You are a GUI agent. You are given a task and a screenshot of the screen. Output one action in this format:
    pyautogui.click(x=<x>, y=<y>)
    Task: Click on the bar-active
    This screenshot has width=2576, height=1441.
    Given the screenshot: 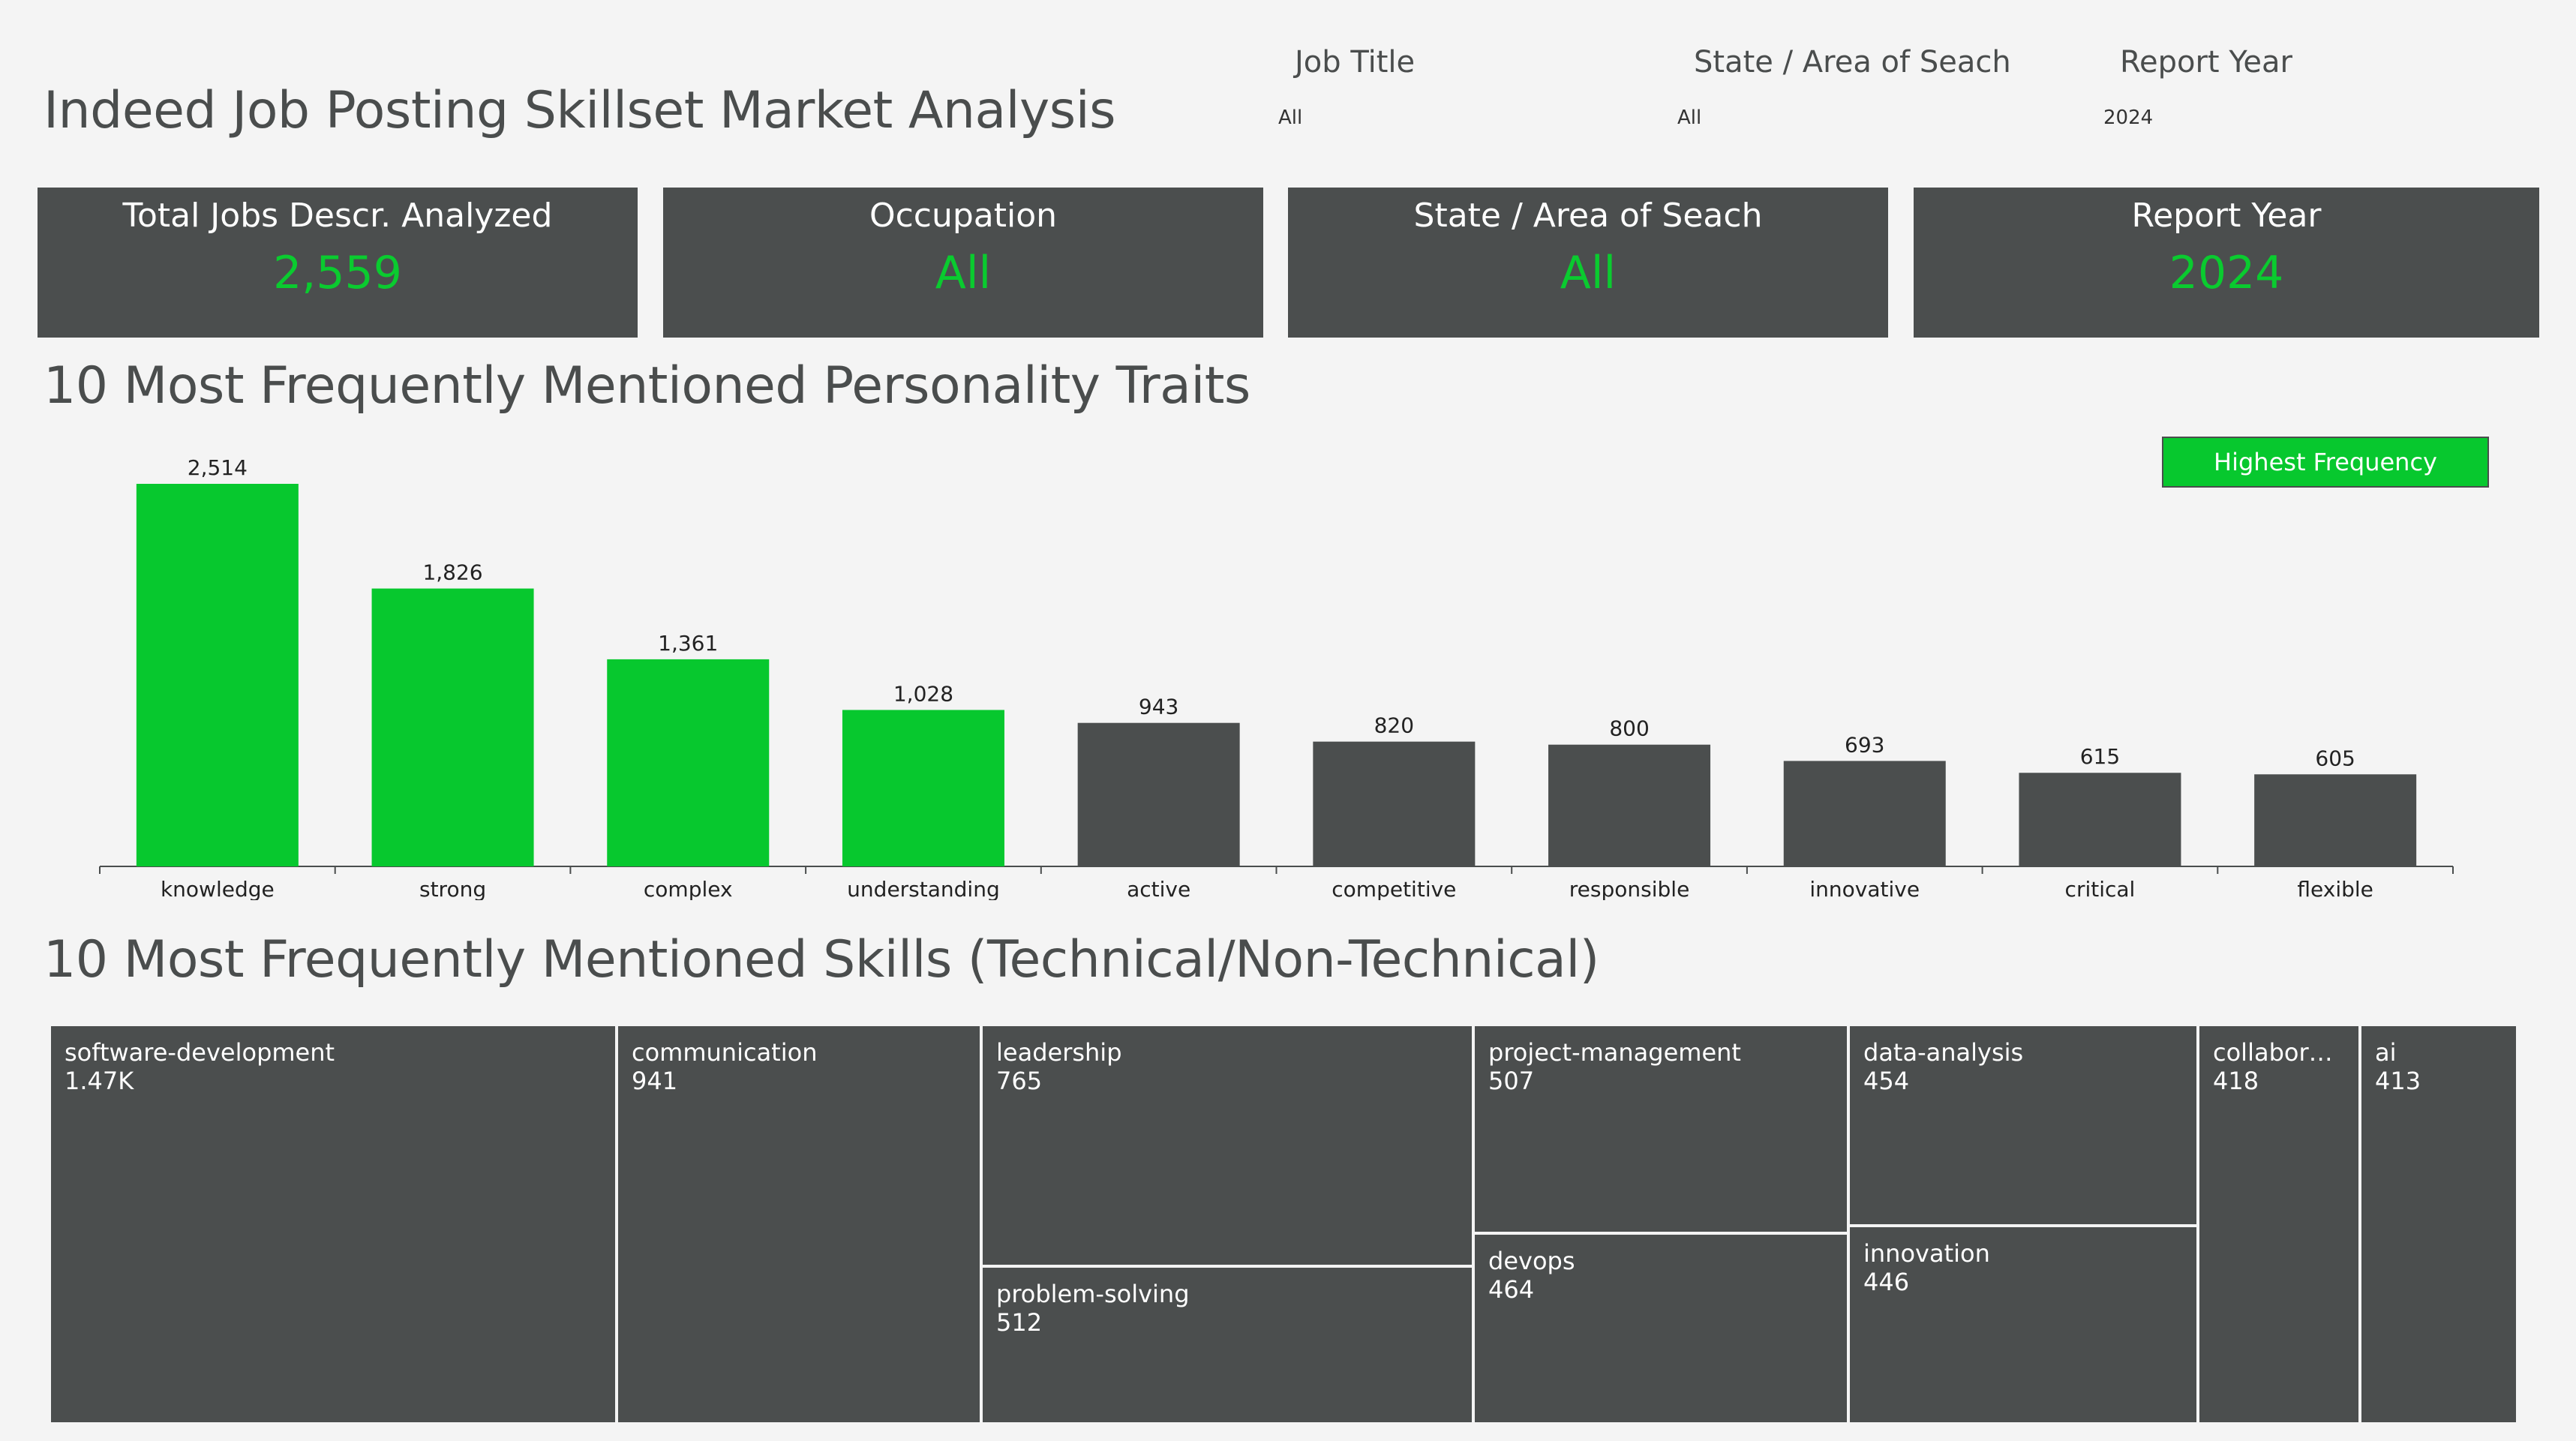 What is the action you would take?
    pyautogui.click(x=1158, y=794)
    